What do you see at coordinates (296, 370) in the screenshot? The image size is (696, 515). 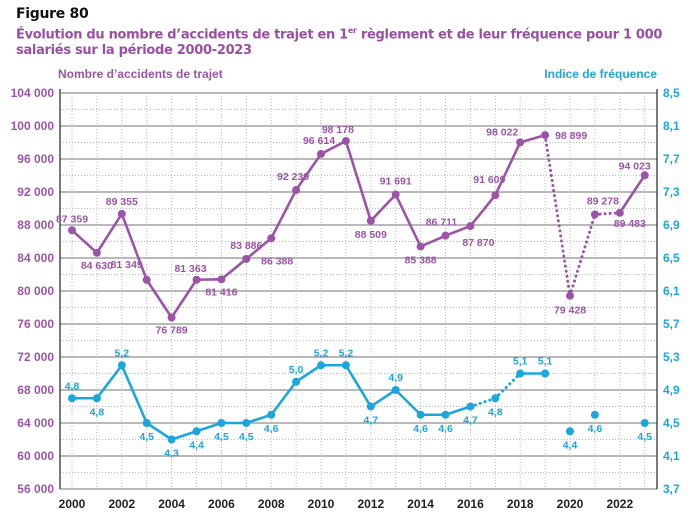 I see `frequency-data-label: 5,0` at bounding box center [296, 370].